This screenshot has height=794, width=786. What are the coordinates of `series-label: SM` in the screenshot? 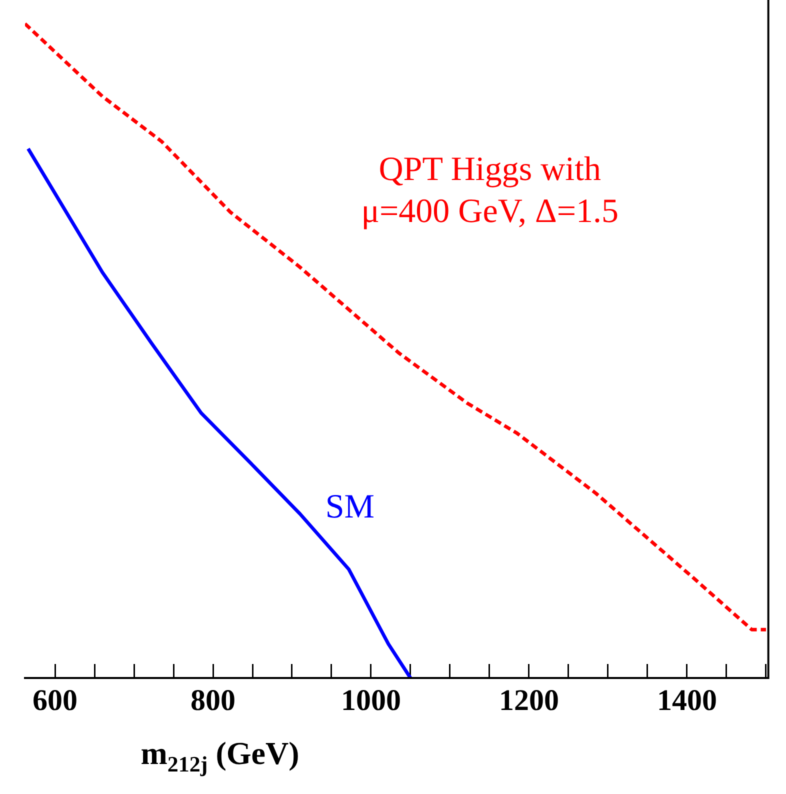 It's located at (349, 507).